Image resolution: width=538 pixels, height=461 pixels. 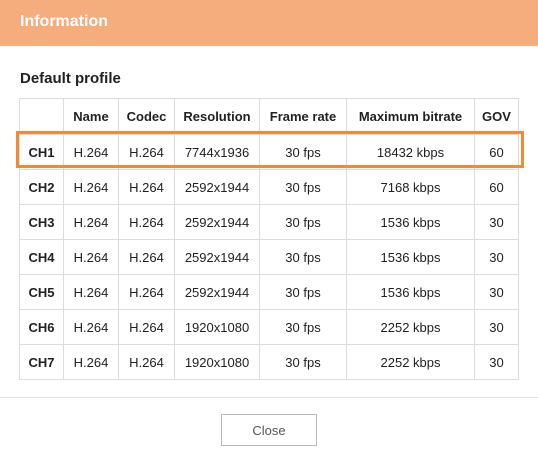 I want to click on header-name: Name, so click(x=91, y=116).